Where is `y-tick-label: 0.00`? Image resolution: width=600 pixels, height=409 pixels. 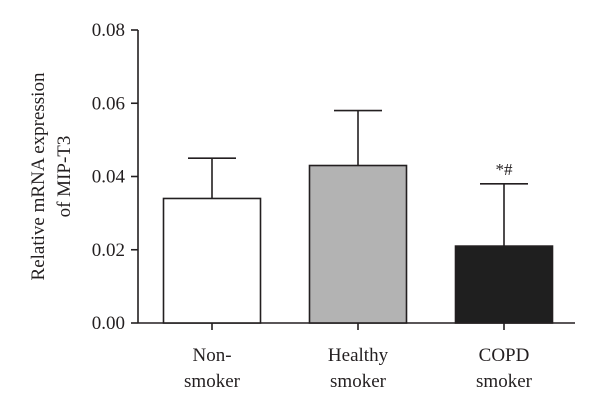
y-tick-label: 0.00 is located at coordinates (108, 323).